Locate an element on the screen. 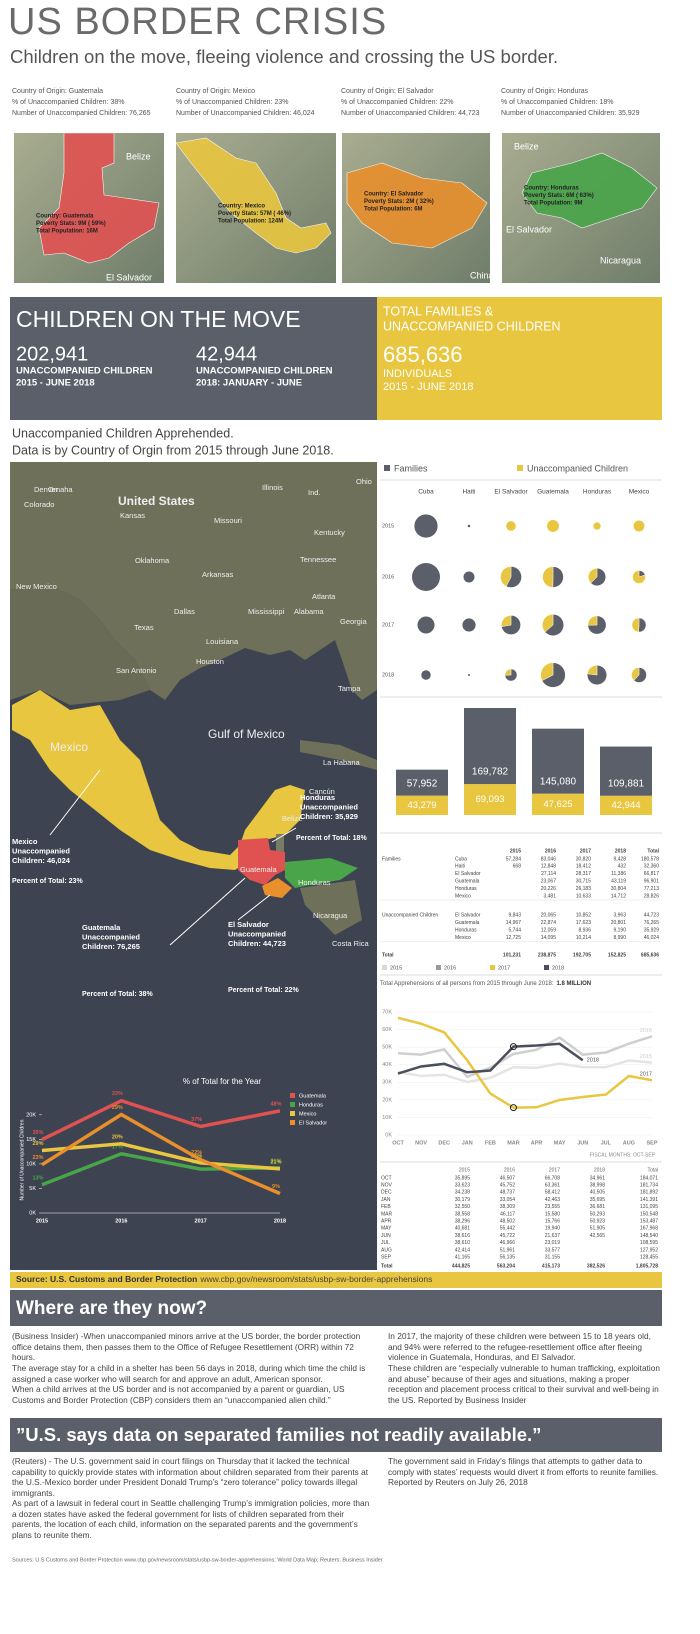  table-cell: 153,487 is located at coordinates (649, 1222).